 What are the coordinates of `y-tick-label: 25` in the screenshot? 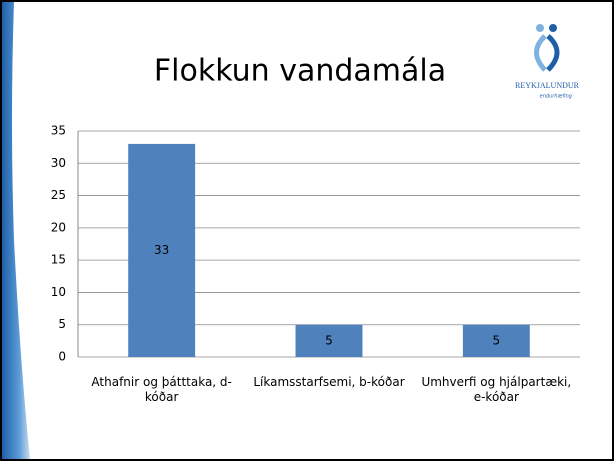 It's located at (58, 195).